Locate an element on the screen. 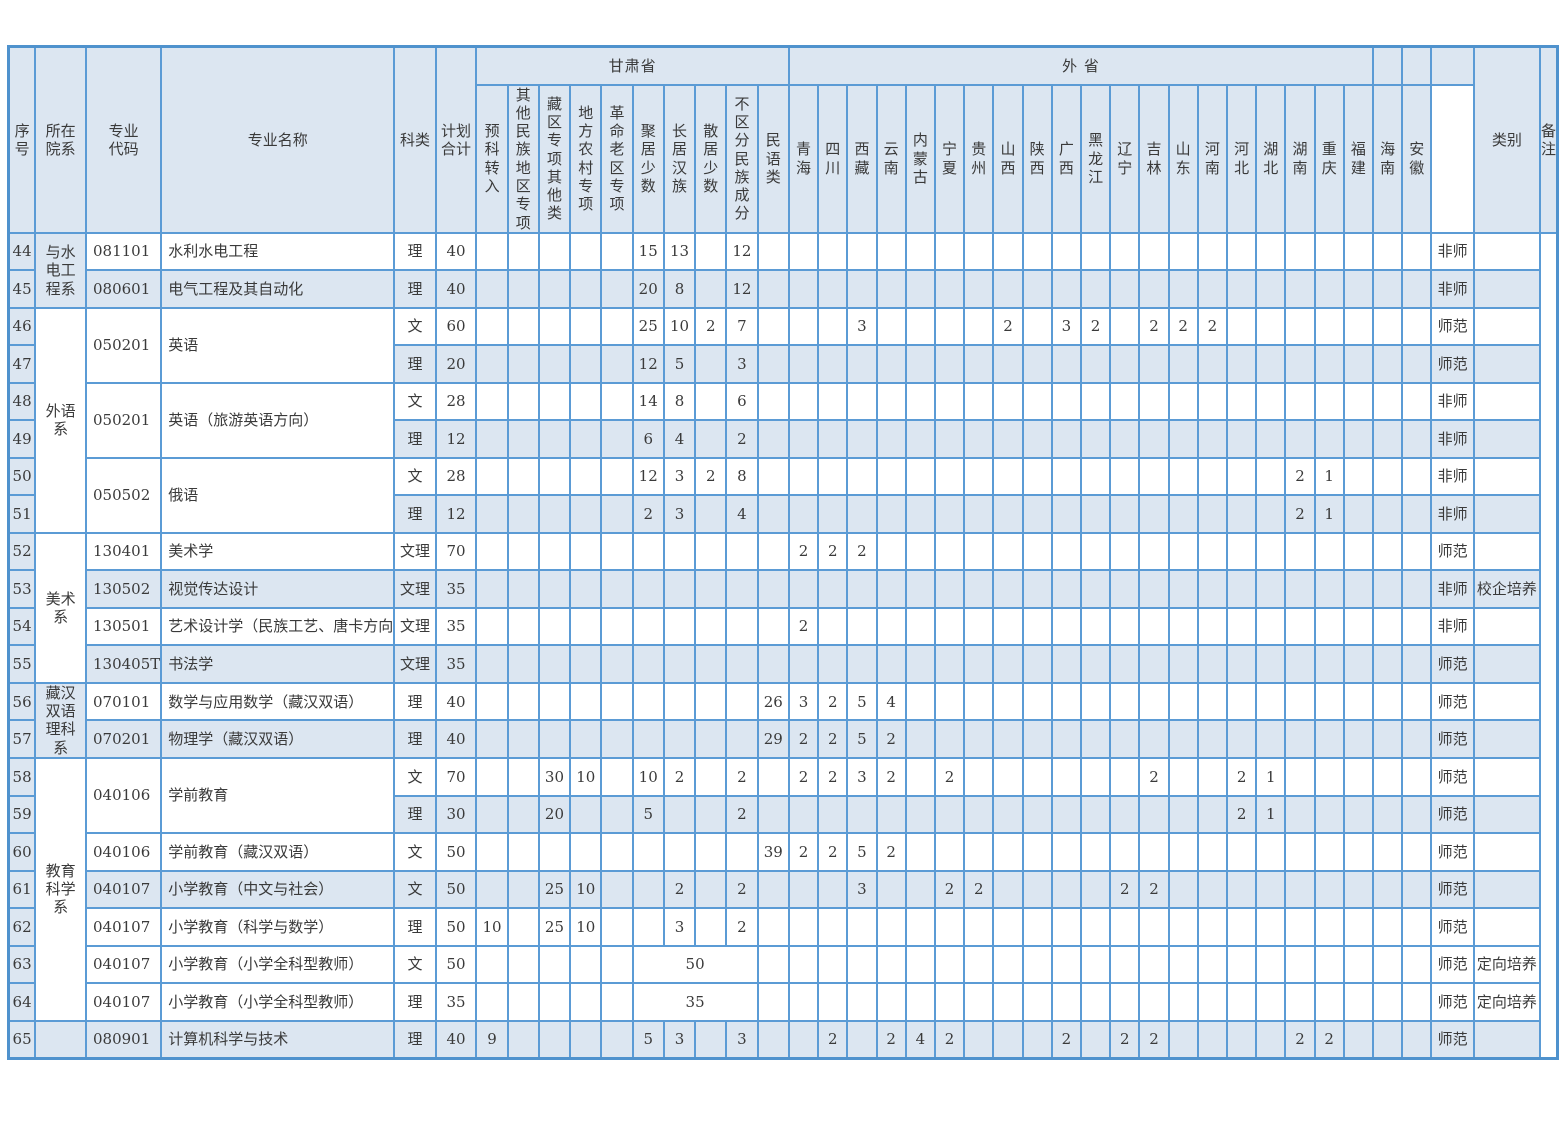 The image size is (1559, 1147). cell-hunan: 2 is located at coordinates (1300, 1039).